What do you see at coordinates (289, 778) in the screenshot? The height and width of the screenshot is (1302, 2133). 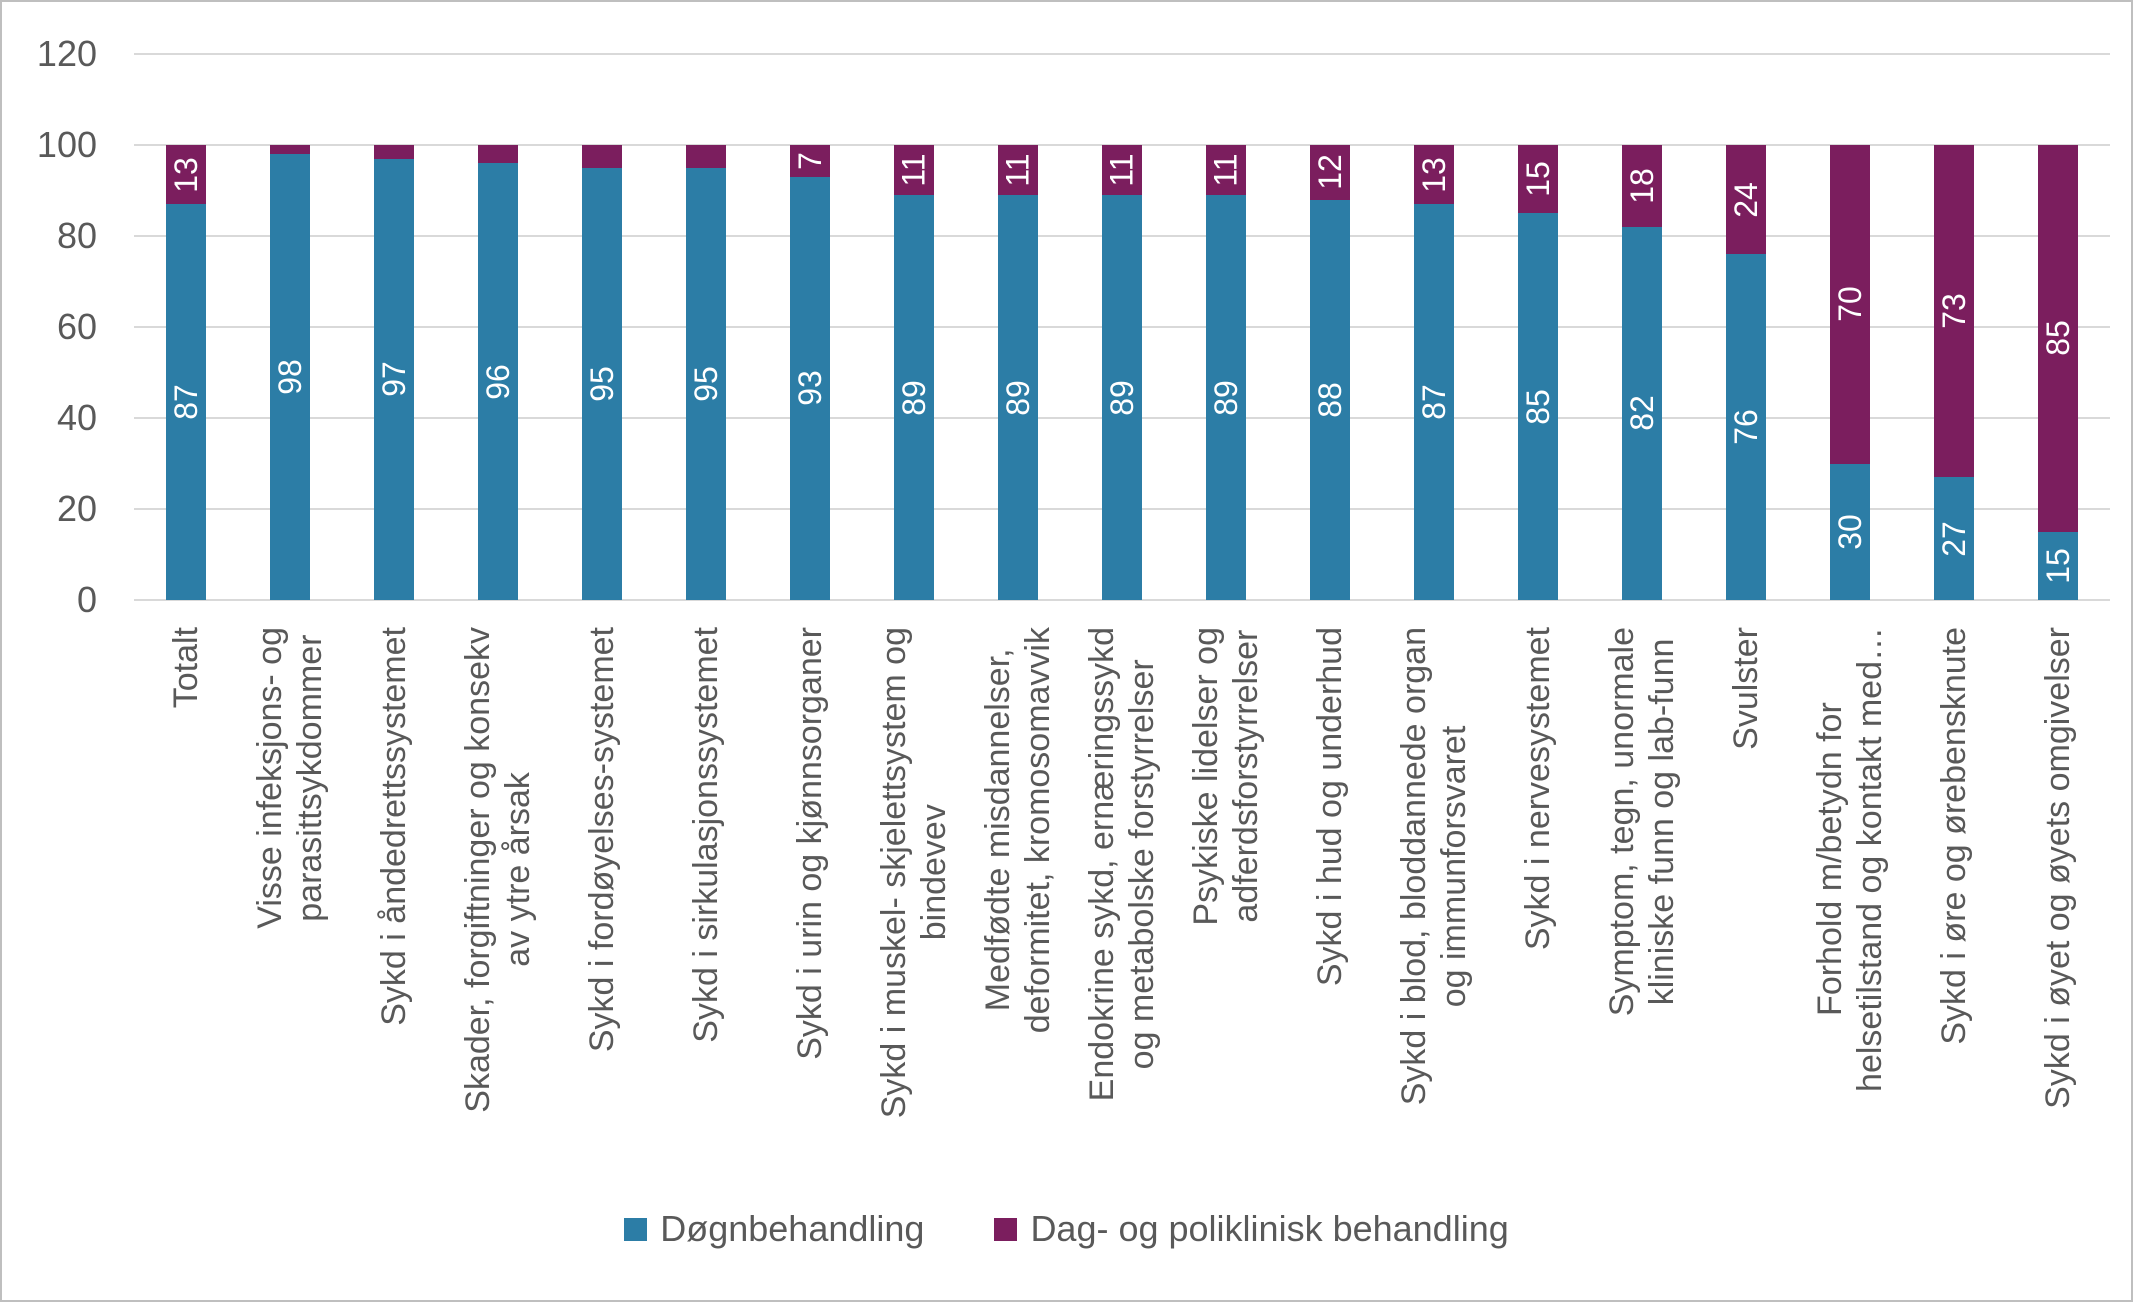 I see `x-axis-category-label: Visse infeksjons- og parasittsykdommer` at bounding box center [289, 778].